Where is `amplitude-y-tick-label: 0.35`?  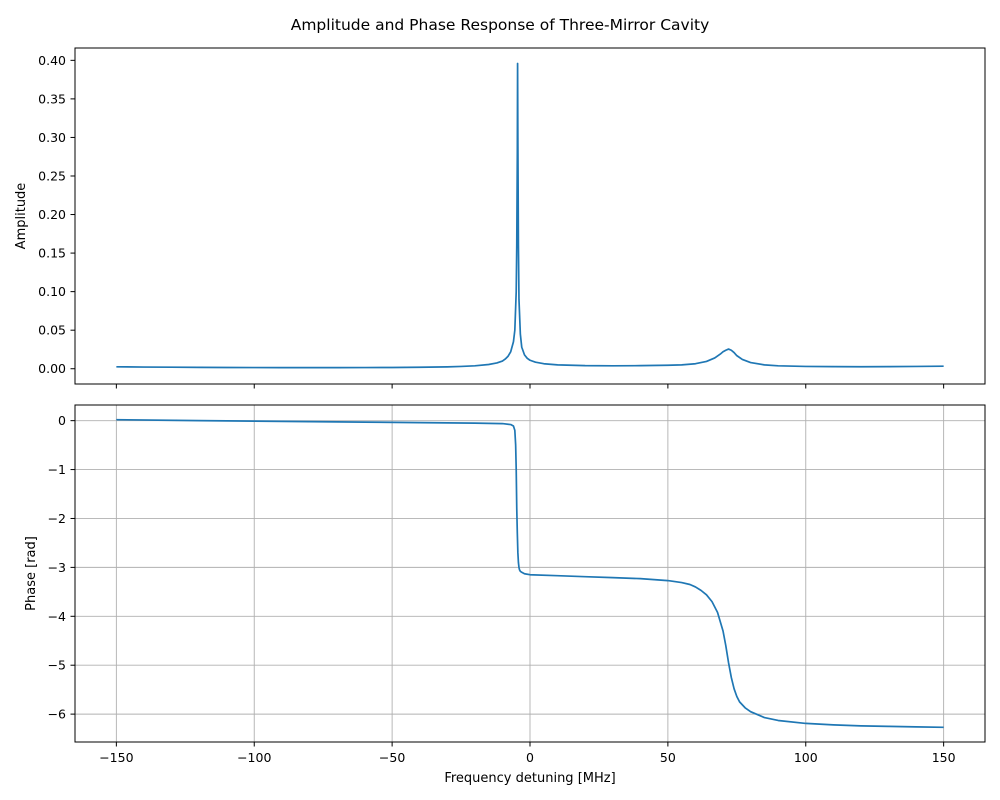 amplitude-y-tick-label: 0.35 is located at coordinates (52, 98).